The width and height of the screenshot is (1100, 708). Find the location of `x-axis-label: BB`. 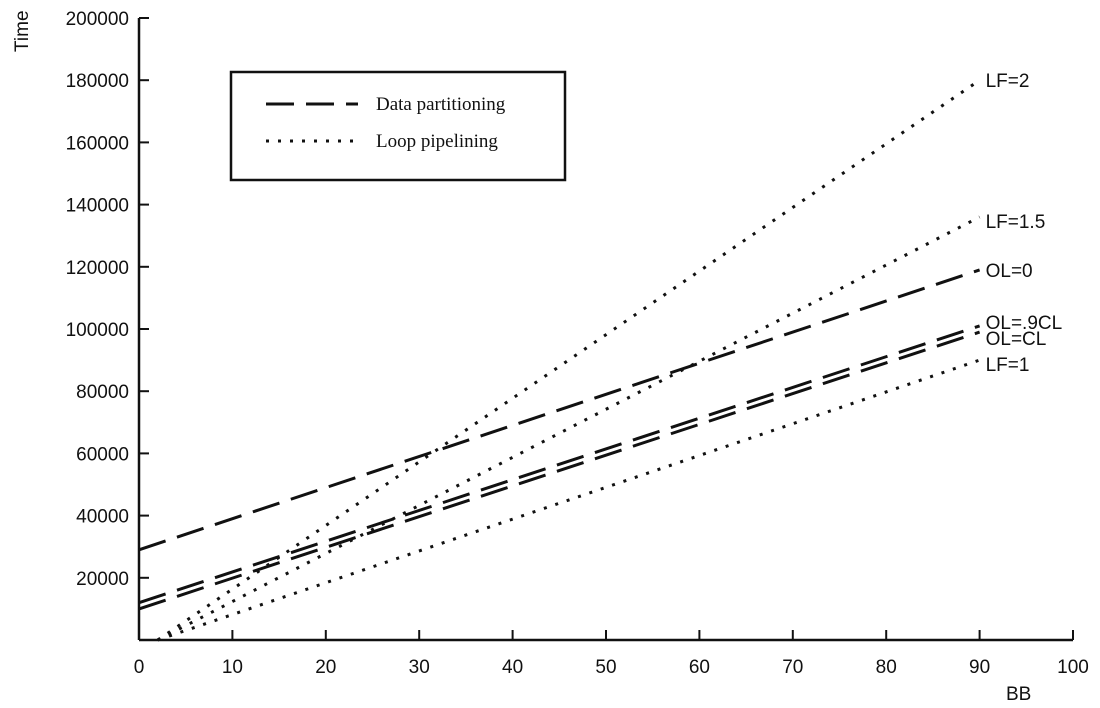

x-axis-label: BB is located at coordinates (1018, 694).